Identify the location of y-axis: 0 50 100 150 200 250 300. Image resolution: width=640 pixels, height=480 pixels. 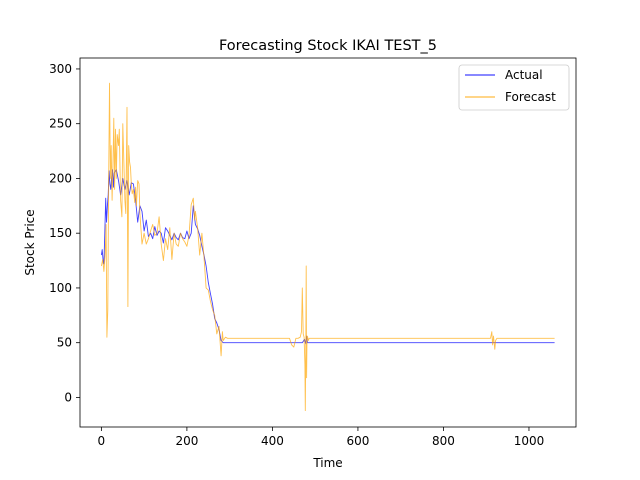
(64, 233).